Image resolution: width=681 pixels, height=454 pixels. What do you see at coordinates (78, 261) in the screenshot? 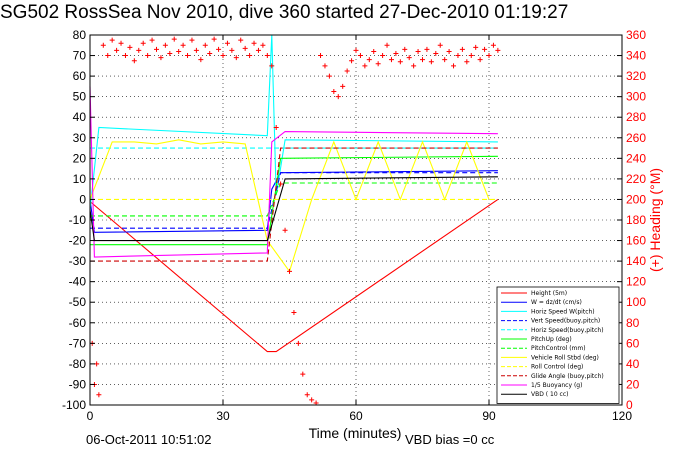
I see `y-tick-label: -30` at bounding box center [78, 261].